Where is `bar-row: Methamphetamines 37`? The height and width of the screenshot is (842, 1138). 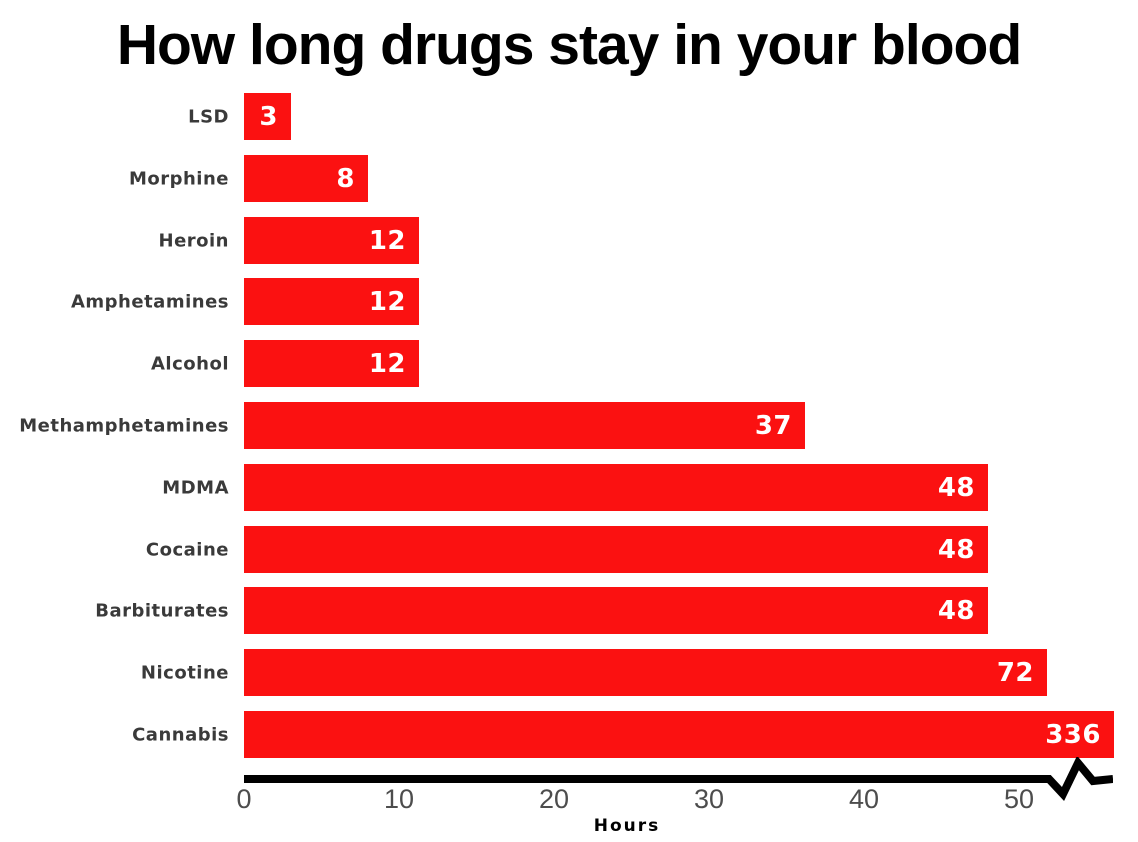 bar-row: Methamphetamines 37 is located at coordinates (569, 425).